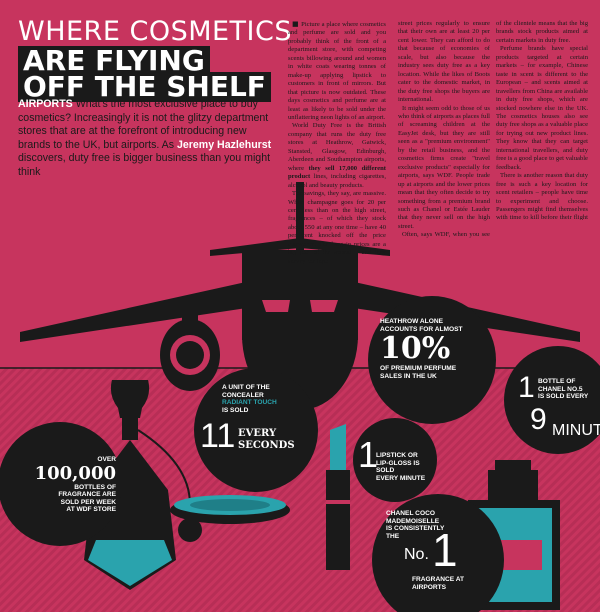 This screenshot has width=600, height=612. I want to click on coco-line-2: MADEMOISELLE, so click(413, 521).